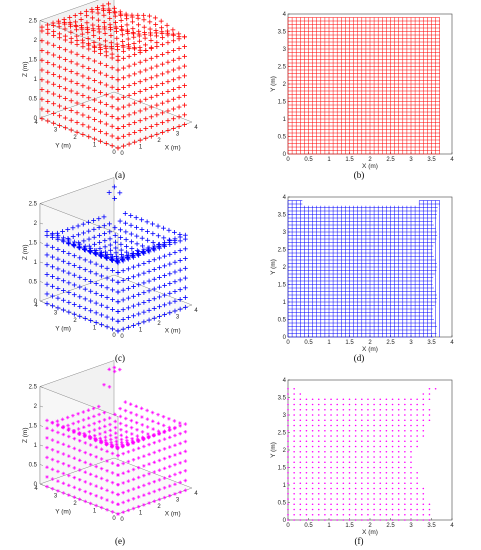  Describe the element at coordinates (370, 526) in the screenshot. I see `x-tick-label: 2` at that location.